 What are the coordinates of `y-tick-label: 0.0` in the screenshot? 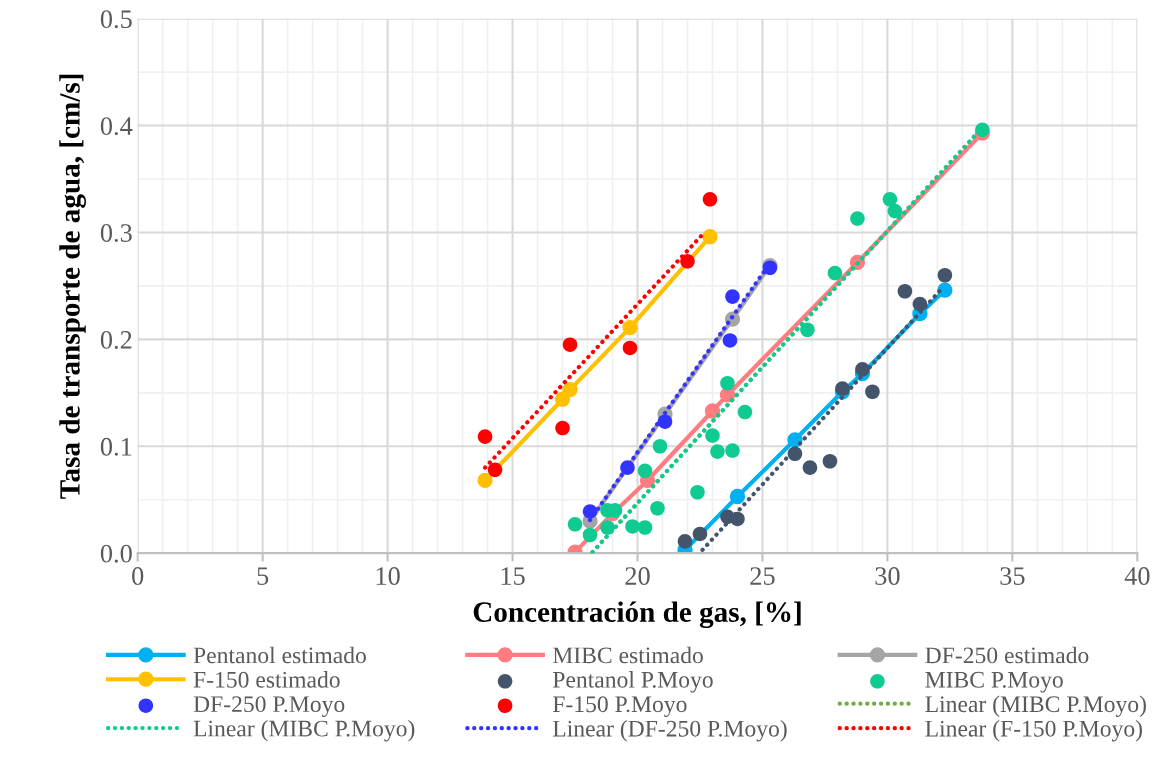 It's located at (116, 553).